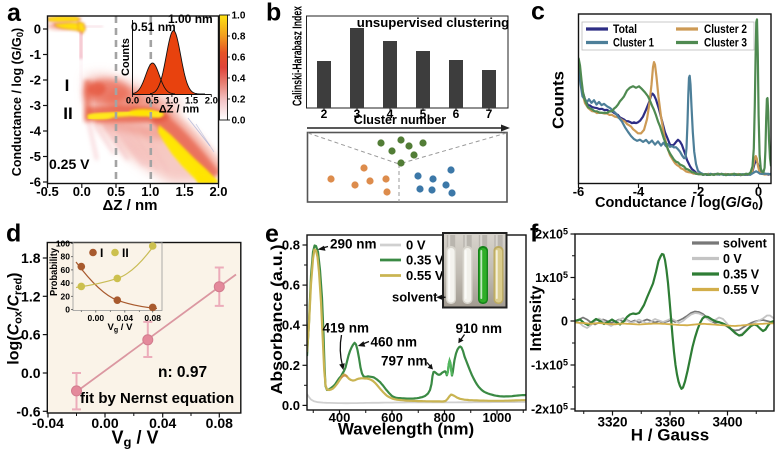 The image size is (780, 449). What do you see at coordinates (538, 13) in the screenshot?
I see `svg-text: c` at bounding box center [538, 13].